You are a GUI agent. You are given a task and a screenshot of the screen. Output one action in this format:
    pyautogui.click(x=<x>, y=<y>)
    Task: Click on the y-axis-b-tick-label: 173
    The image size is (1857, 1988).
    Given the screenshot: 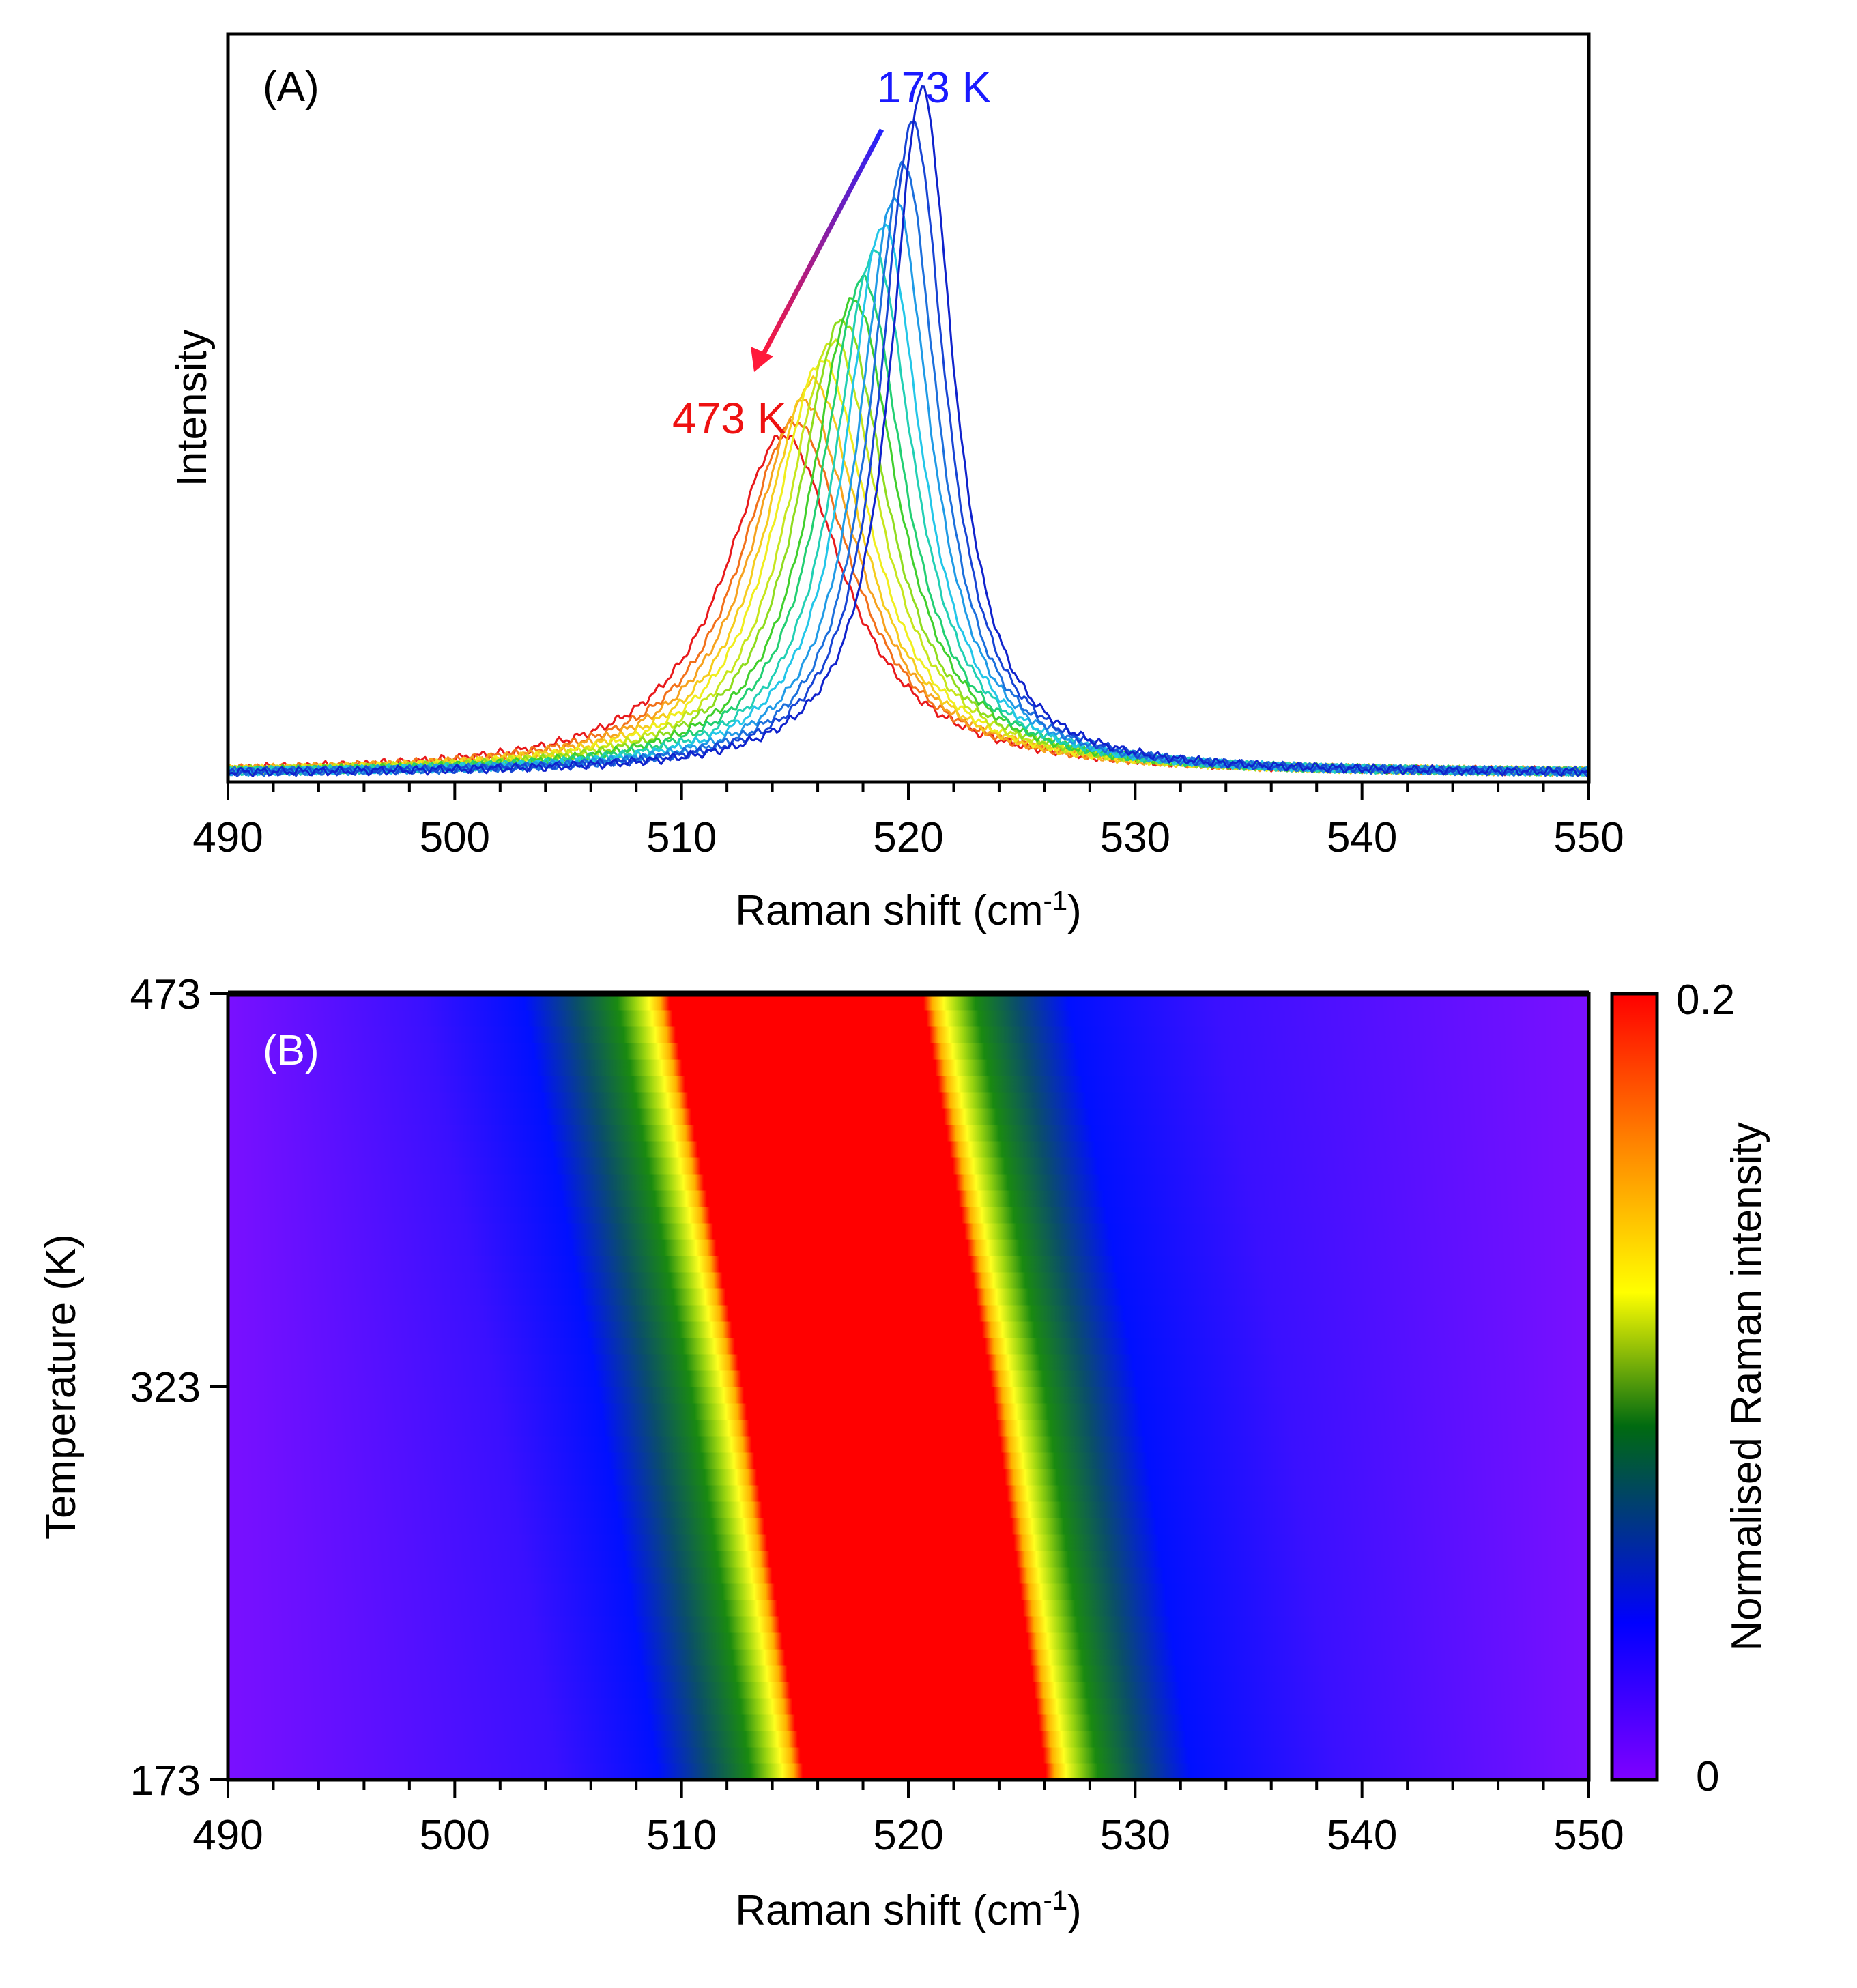 What is the action you would take?
    pyautogui.click(x=165, y=1780)
    